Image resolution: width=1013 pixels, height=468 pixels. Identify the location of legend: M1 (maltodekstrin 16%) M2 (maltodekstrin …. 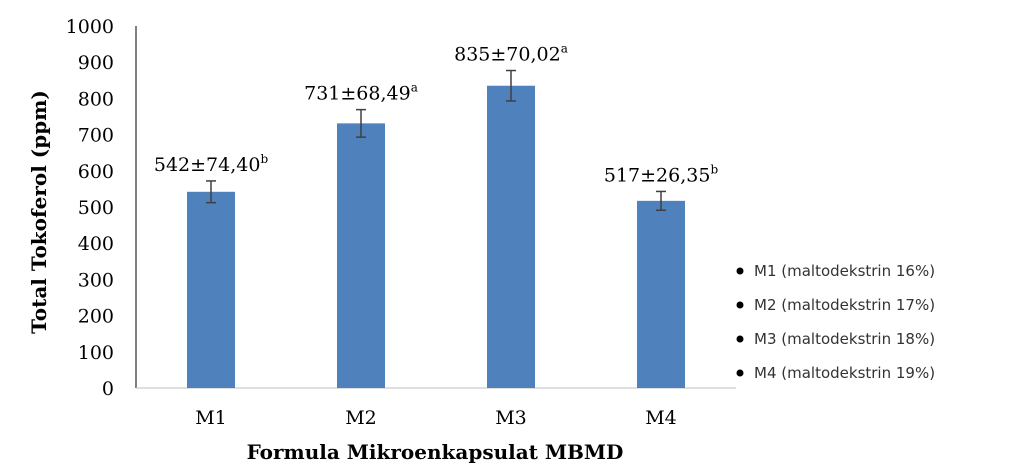
(835, 322).